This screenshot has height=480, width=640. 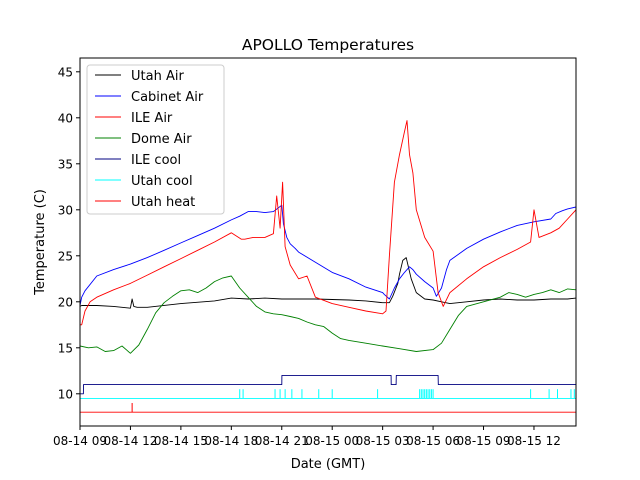 I want to click on series-line-dome-air, so click(x=328, y=314).